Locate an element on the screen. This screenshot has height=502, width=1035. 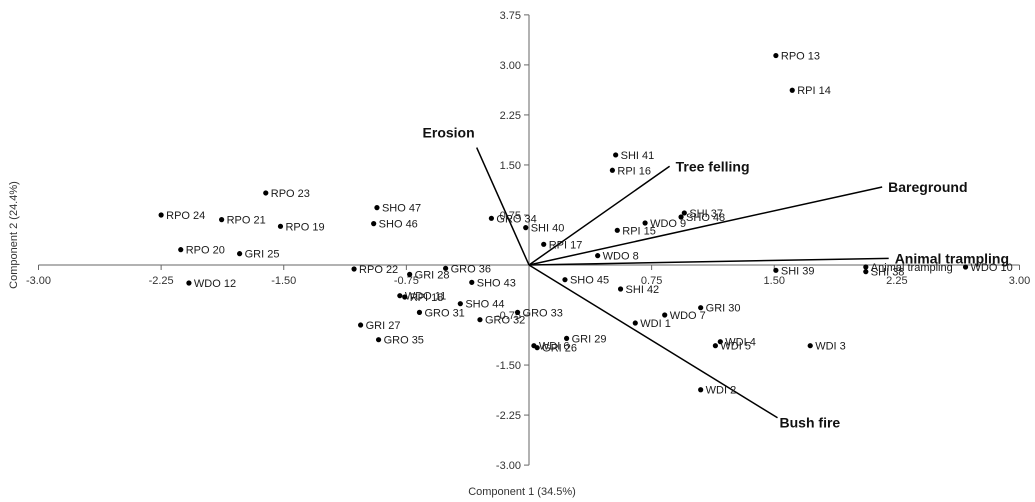
score-point-label: WDI 1 is located at coordinates (655, 324).